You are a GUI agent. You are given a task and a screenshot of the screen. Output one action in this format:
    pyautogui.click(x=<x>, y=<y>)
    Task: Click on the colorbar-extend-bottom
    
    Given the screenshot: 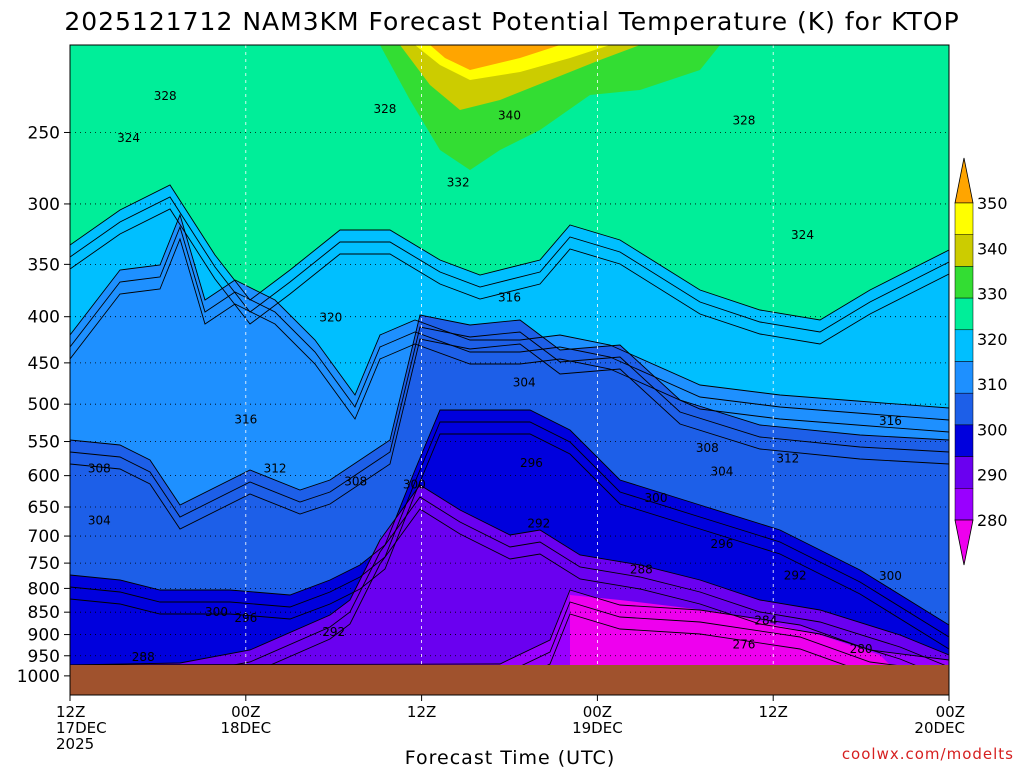 What is the action you would take?
    pyautogui.click(x=964, y=542)
    